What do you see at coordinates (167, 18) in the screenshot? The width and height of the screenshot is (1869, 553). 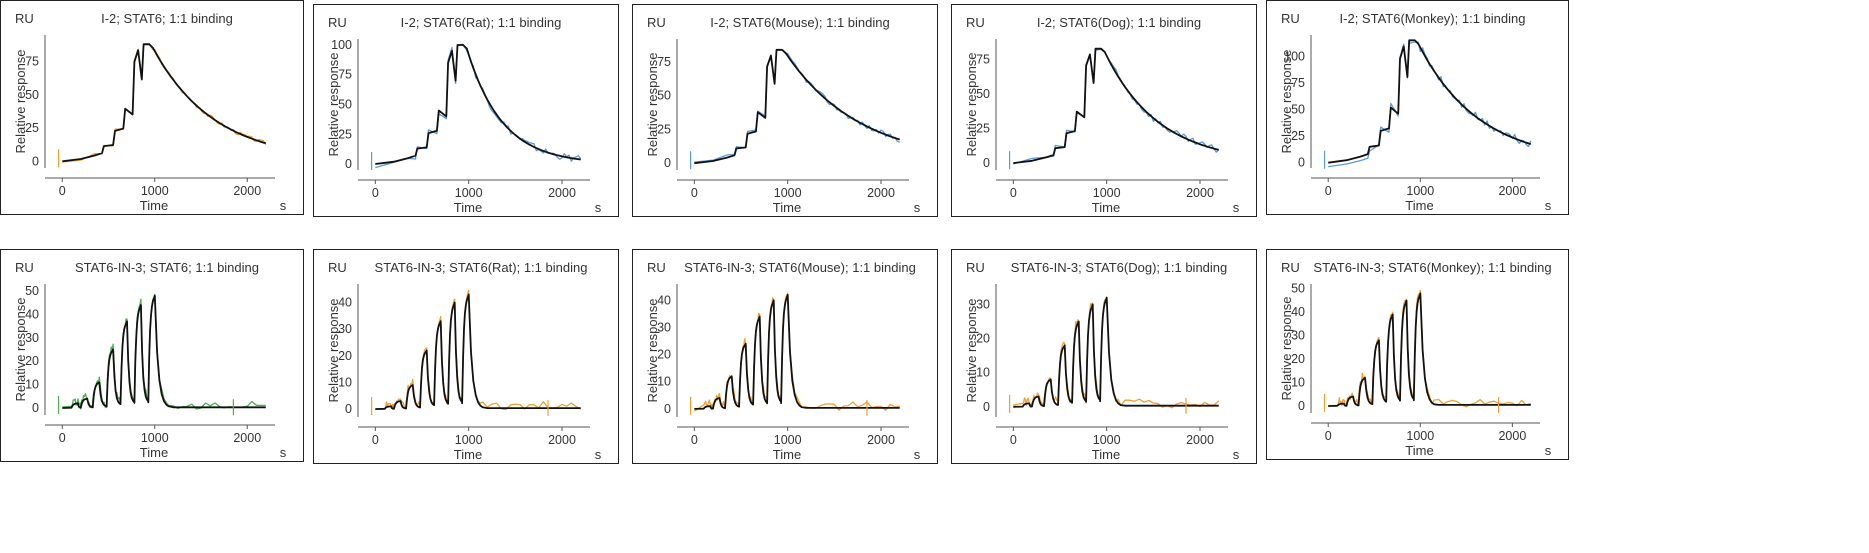 I see `chart-title: I-2; STAT6; 1:1 binding` at bounding box center [167, 18].